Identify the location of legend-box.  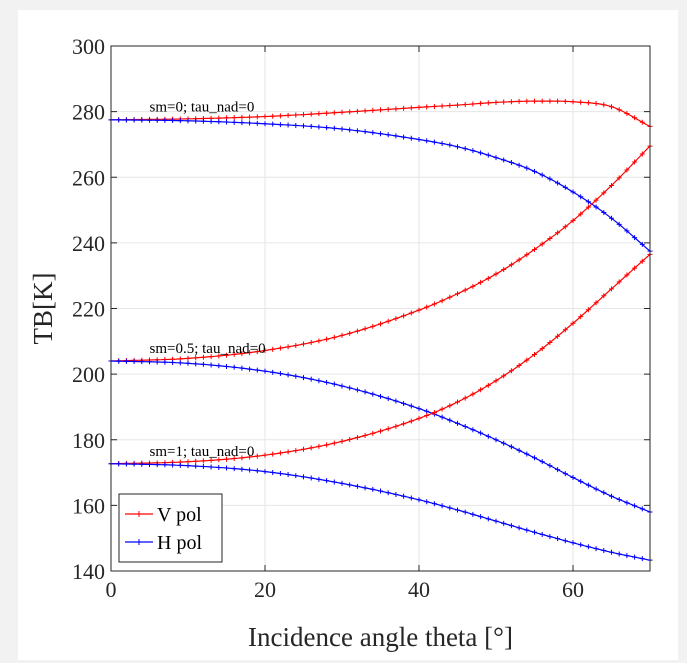
(170, 528).